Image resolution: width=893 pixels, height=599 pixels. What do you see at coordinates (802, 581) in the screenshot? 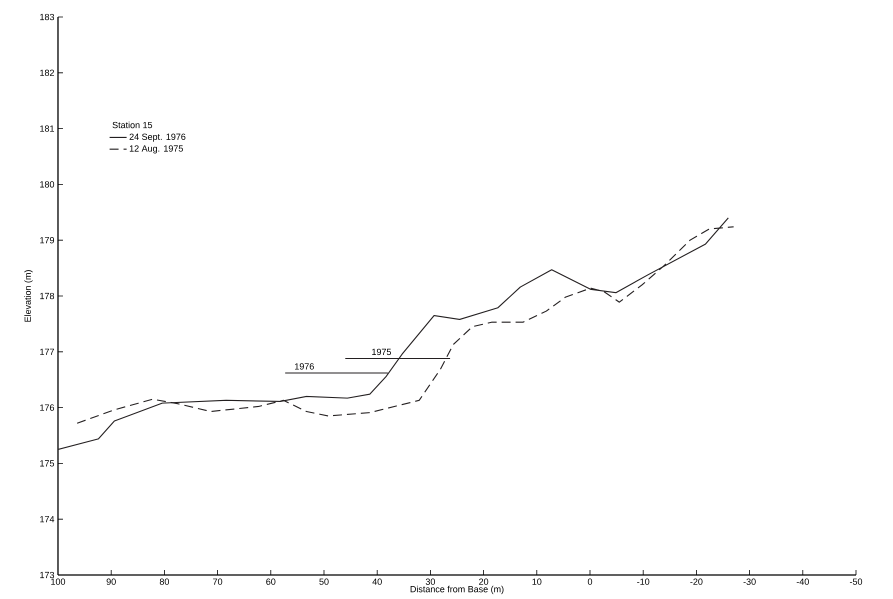
I see `x-tick-label: -40` at bounding box center [802, 581].